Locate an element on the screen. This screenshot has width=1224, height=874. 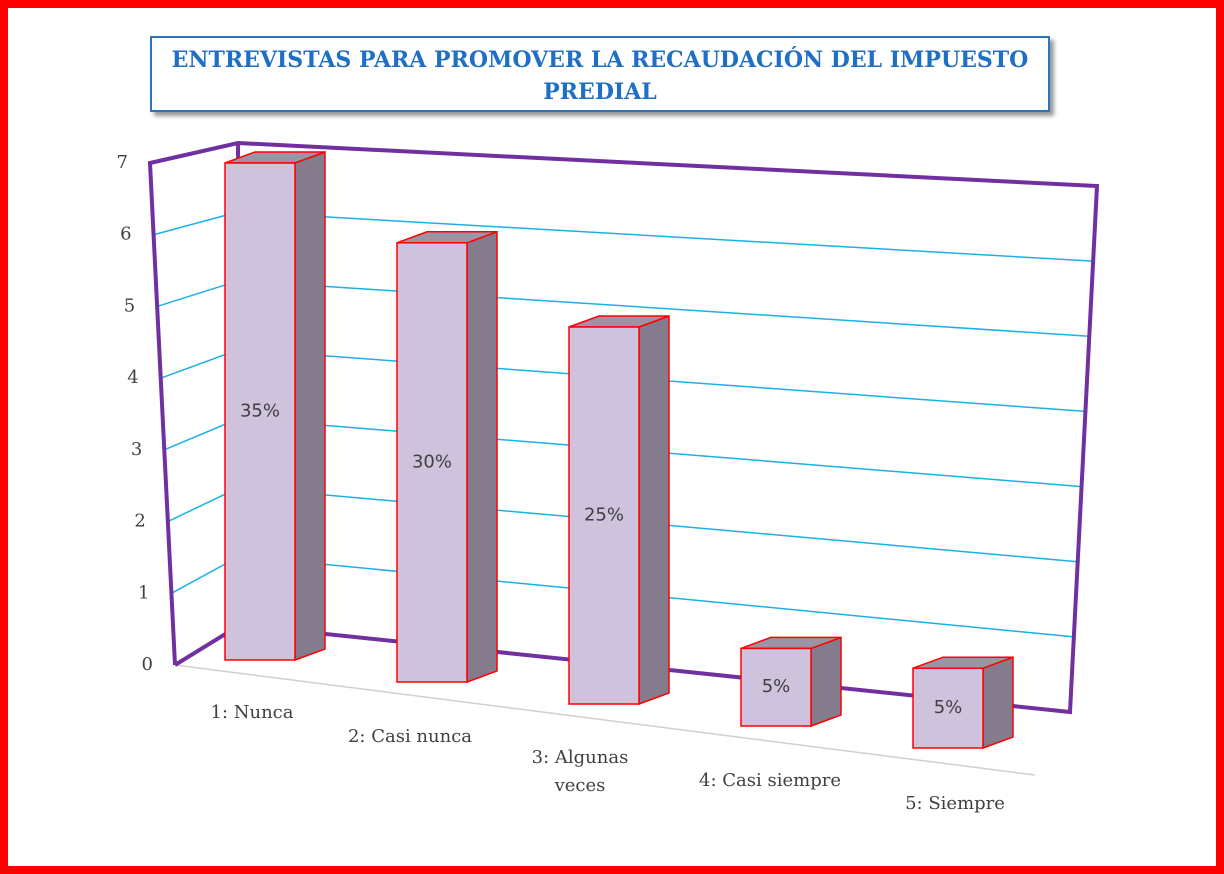
data-label: 35% is located at coordinates (260, 411).